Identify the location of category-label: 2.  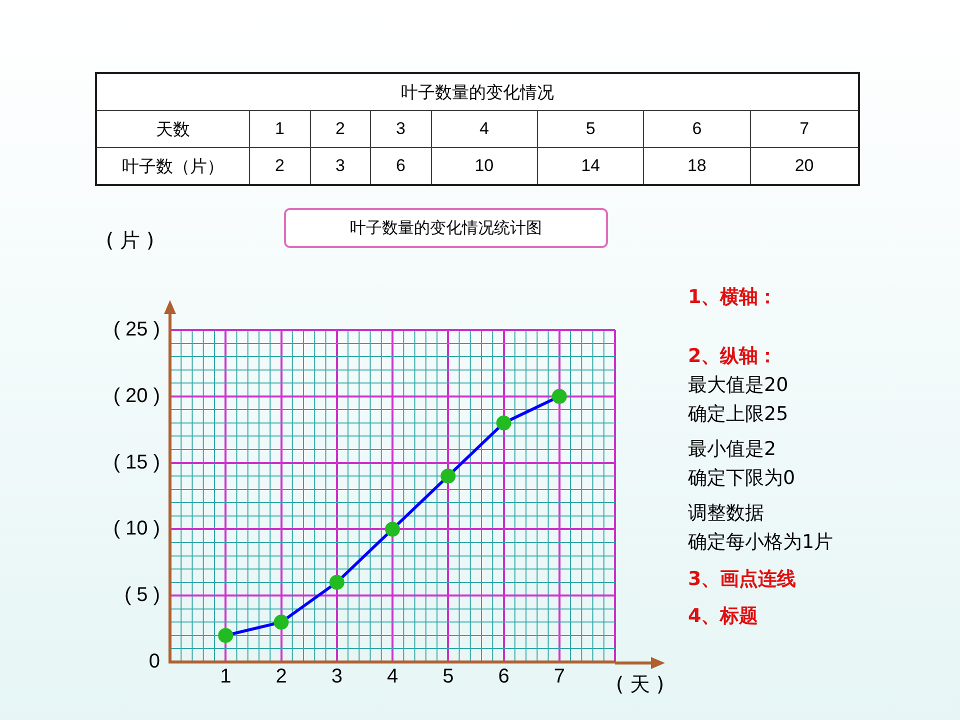
(340, 128).